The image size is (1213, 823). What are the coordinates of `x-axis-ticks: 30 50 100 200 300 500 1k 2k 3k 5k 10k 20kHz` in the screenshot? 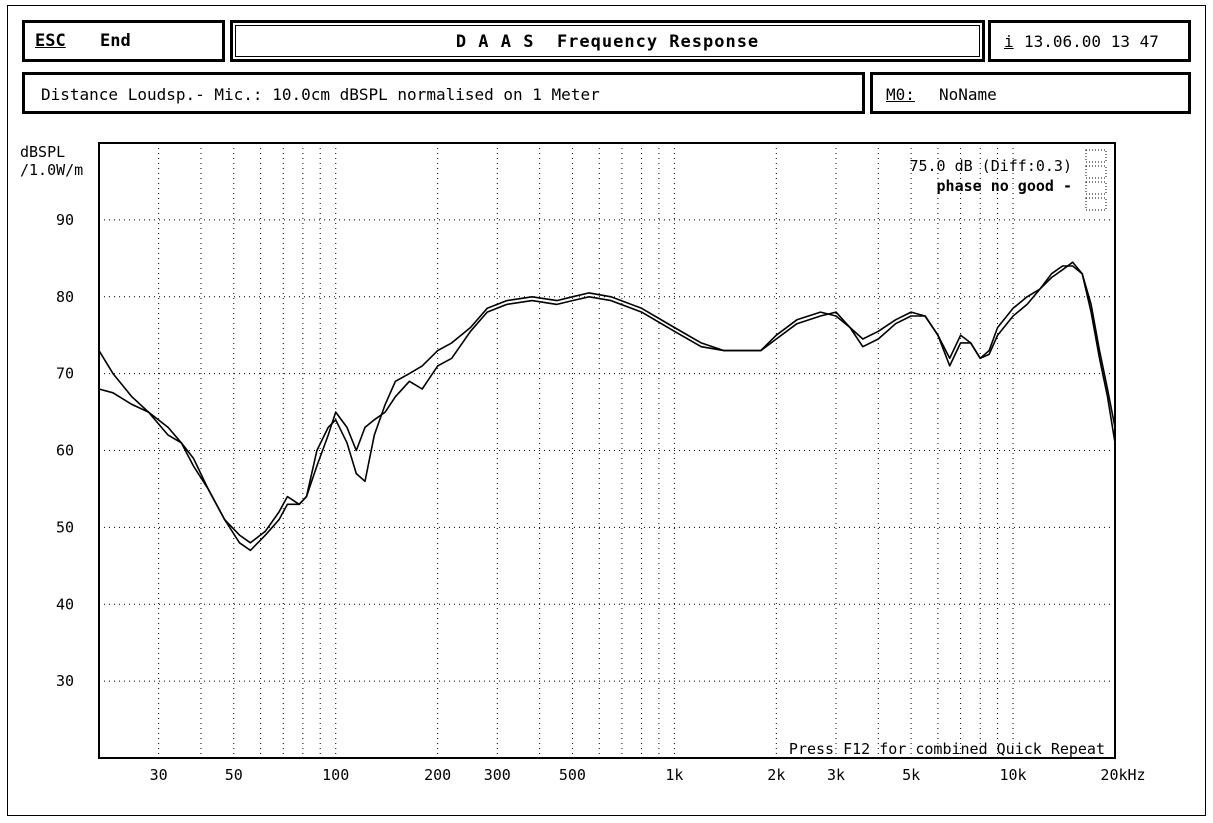 It's located at (648, 775).